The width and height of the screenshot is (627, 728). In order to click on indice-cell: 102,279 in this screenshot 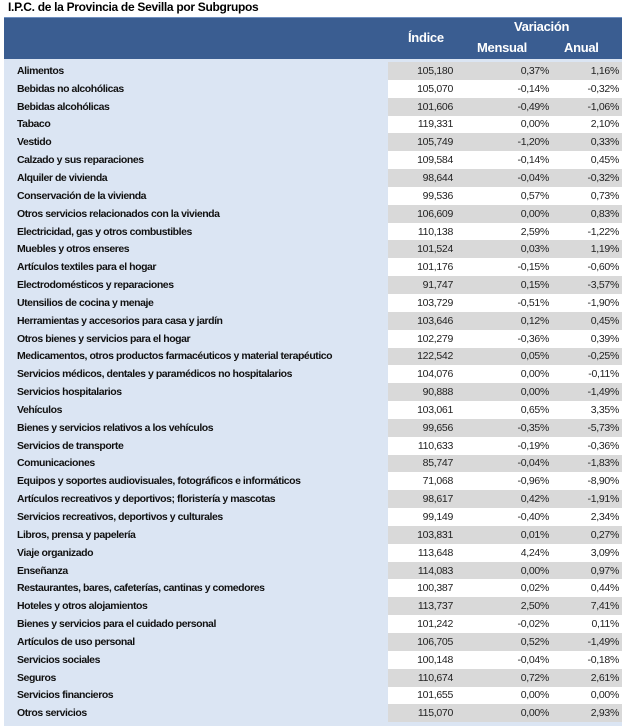, I will do `click(435, 338)`.